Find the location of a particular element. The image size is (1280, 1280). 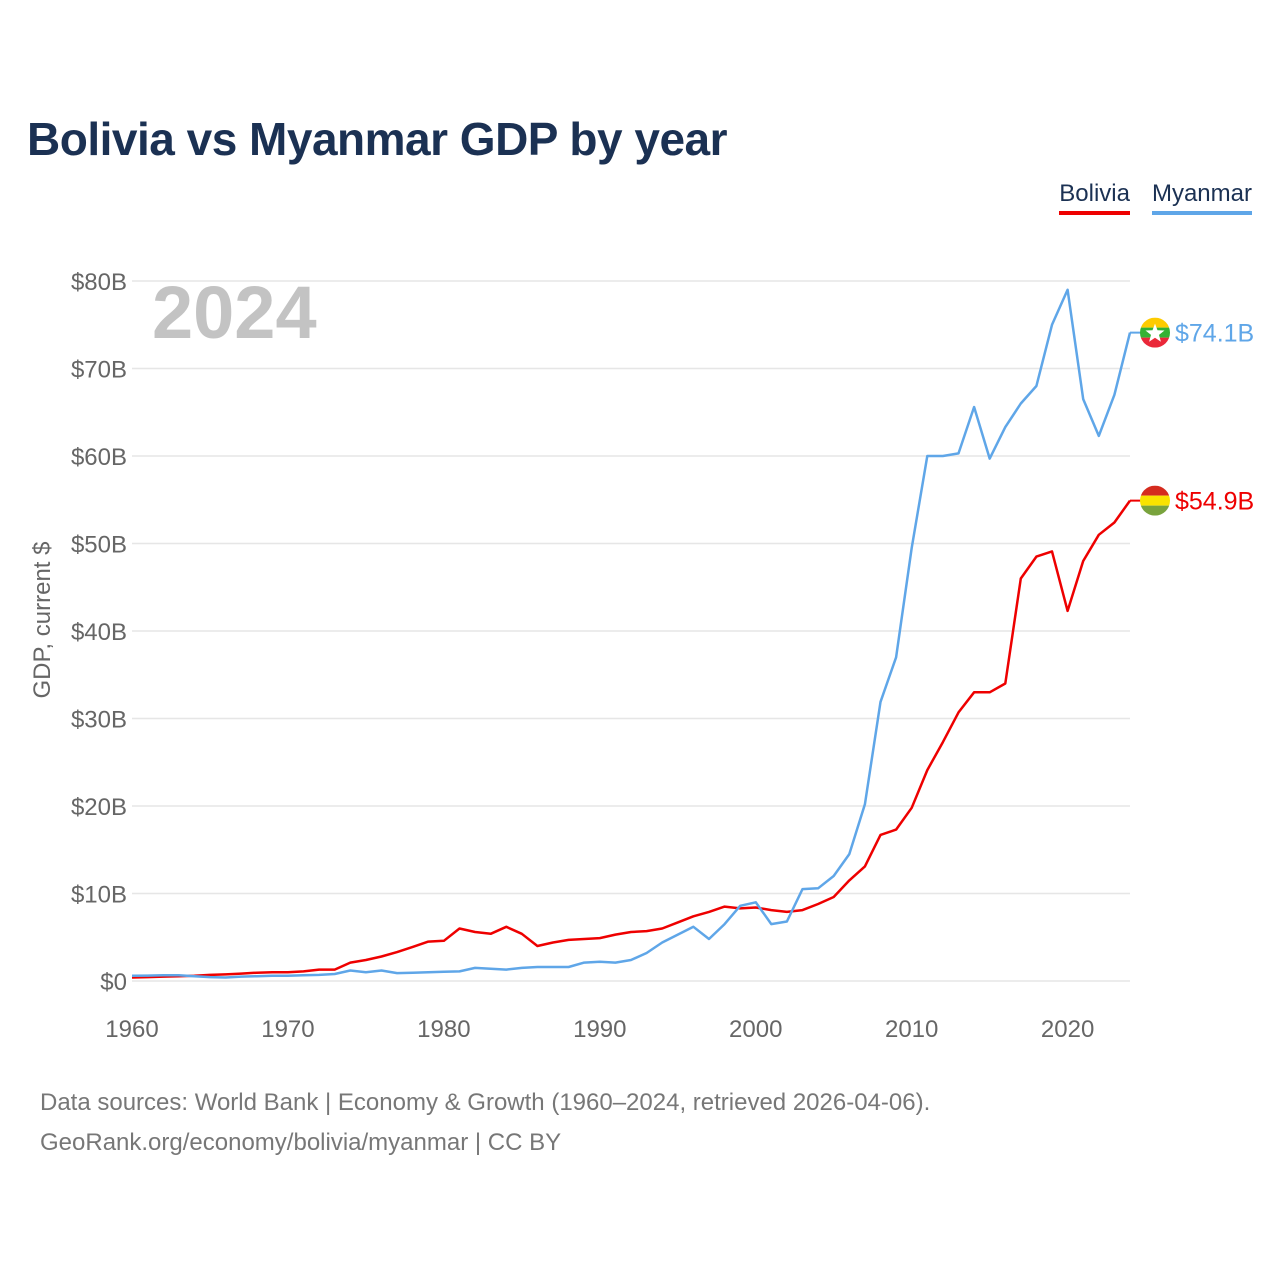

end-label-bolivia: $54.9B is located at coordinates (1214, 502).